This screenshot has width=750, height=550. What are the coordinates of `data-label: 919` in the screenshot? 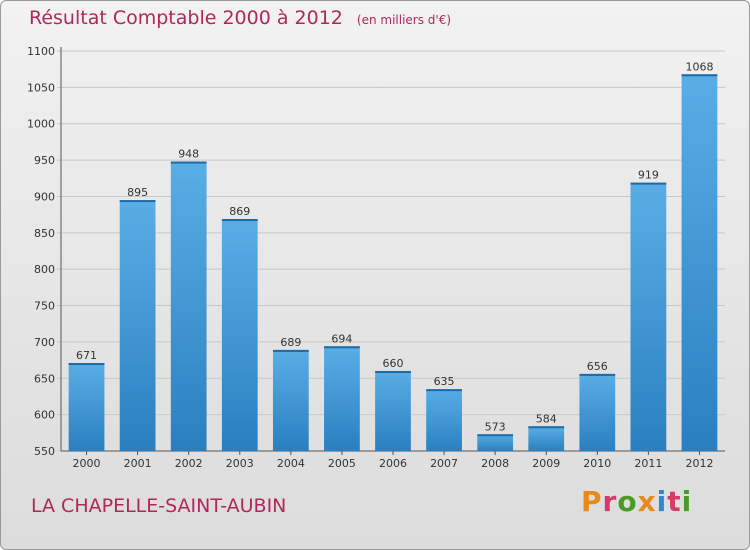 It's located at (648, 175).